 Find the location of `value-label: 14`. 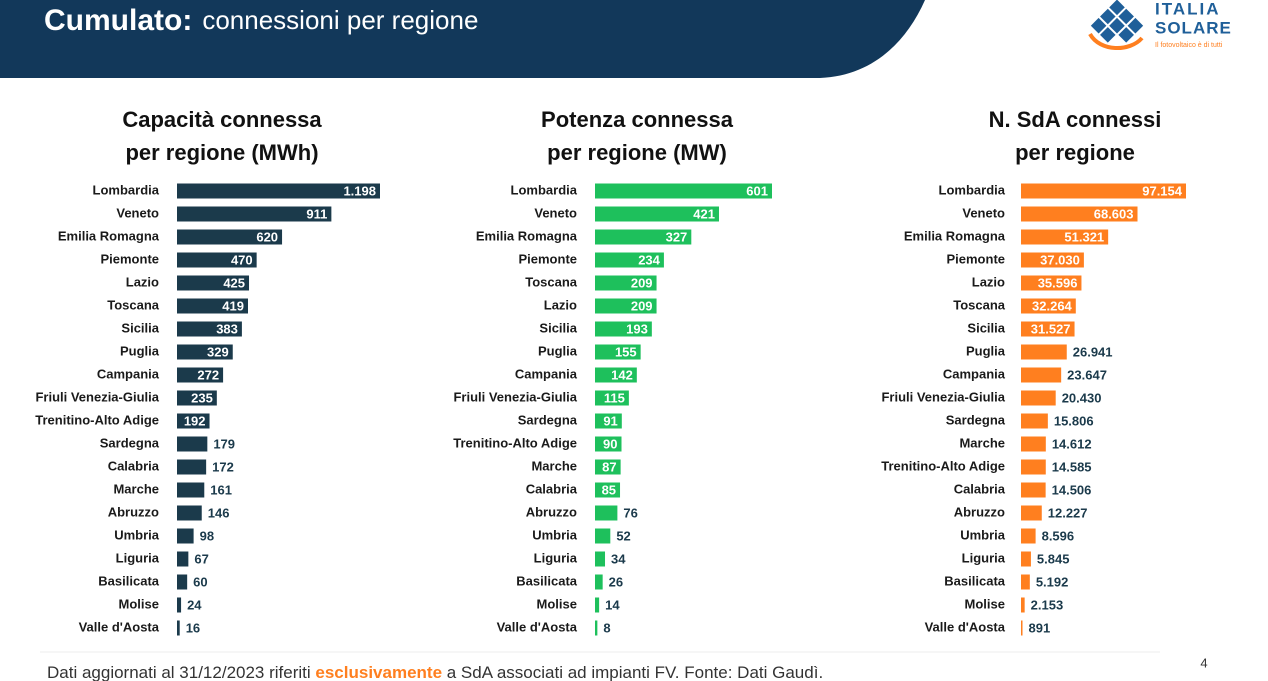

value-label: 14 is located at coordinates (612, 604).